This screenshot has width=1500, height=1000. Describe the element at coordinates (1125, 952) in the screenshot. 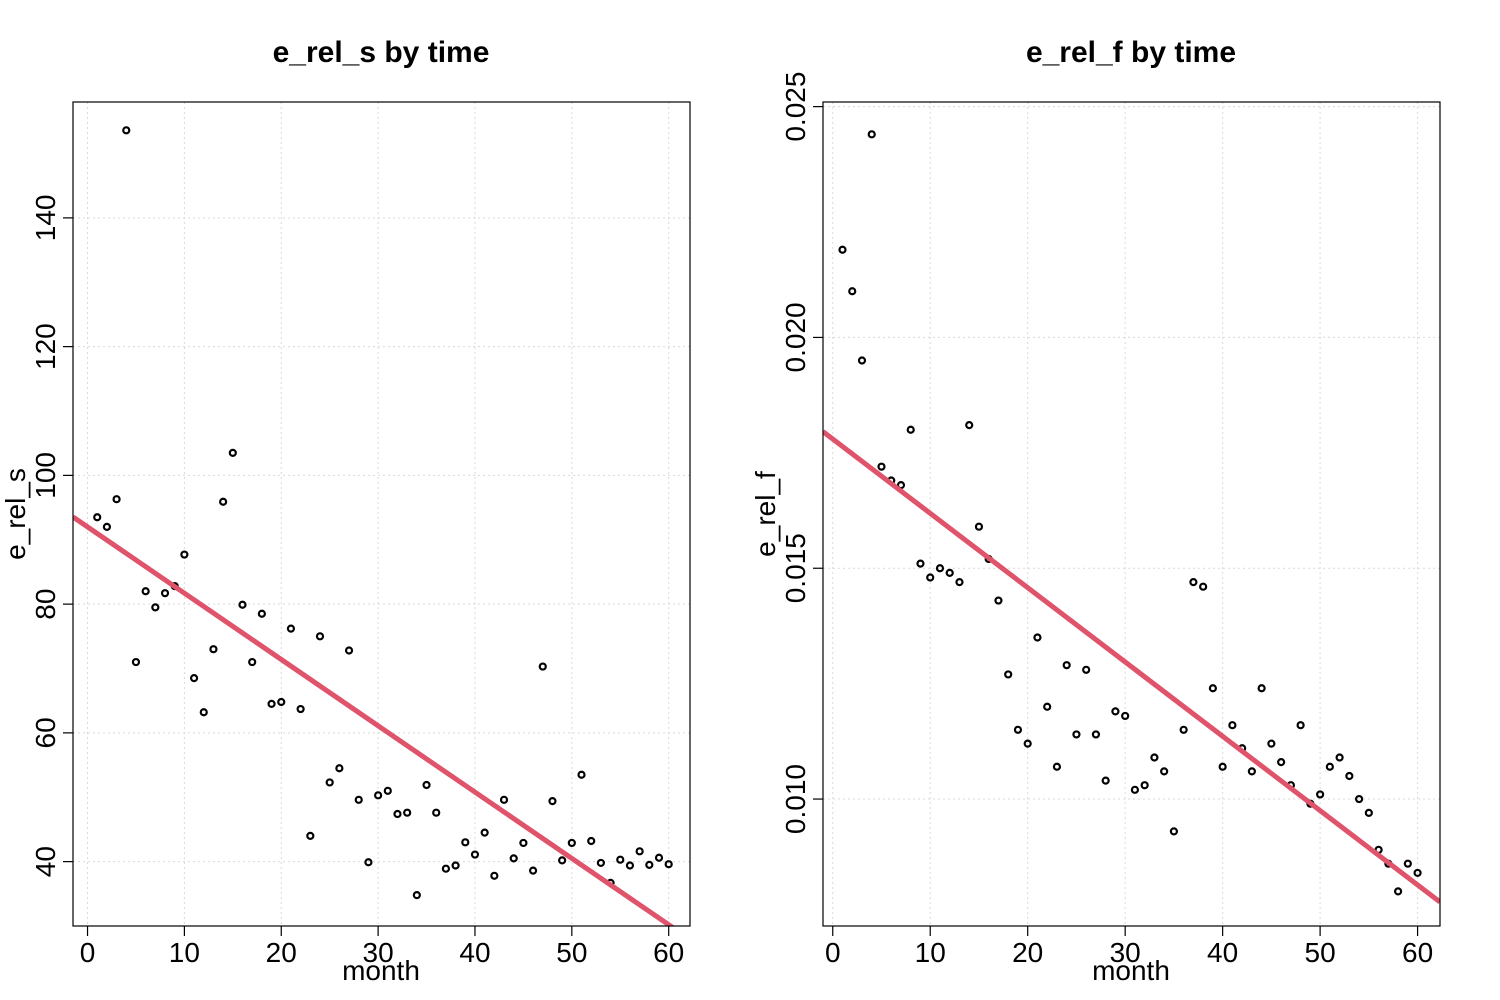

I see `x-tick-label: 30` at that location.